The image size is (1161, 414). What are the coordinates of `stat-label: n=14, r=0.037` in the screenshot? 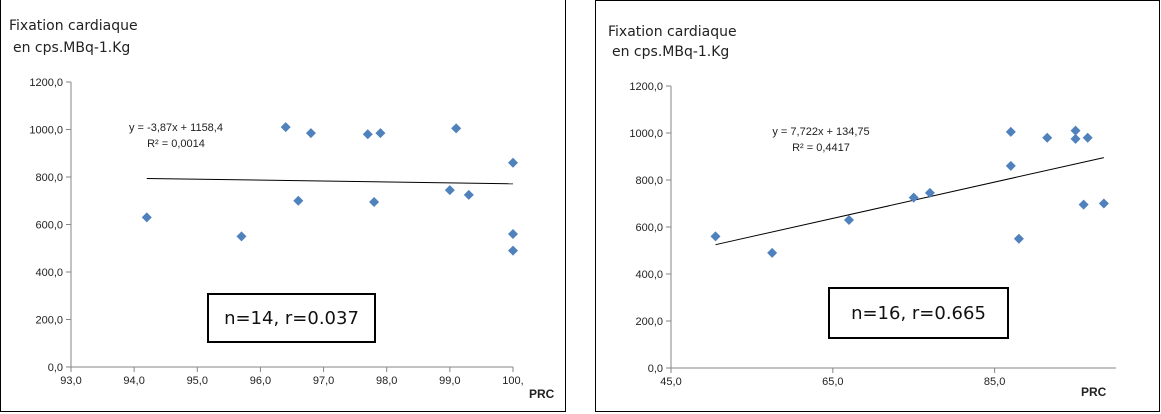 It's located at (291, 318).